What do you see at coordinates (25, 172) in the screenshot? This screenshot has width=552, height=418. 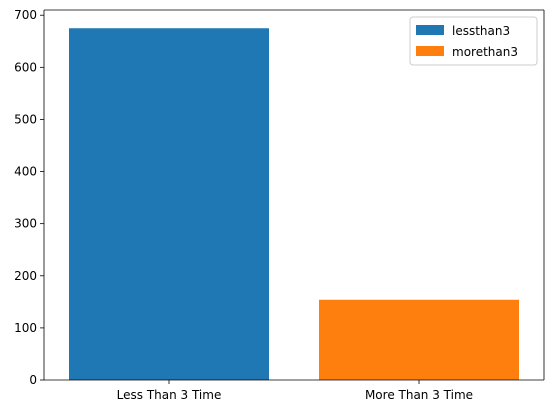 I see `y-tick-label: 400` at bounding box center [25, 172].